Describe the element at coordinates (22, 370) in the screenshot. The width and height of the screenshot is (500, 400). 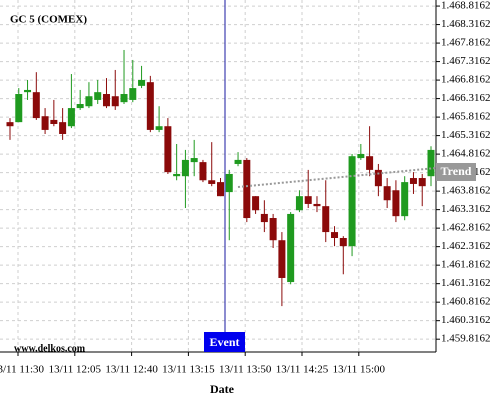
I see `x-tick-label: 13/11 11:30` at that location.